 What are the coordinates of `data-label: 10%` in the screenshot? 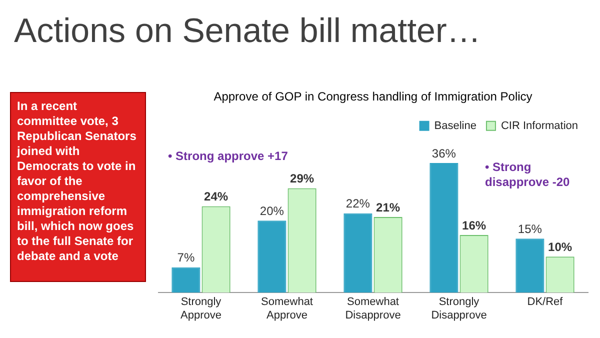 It's located at (560, 247).